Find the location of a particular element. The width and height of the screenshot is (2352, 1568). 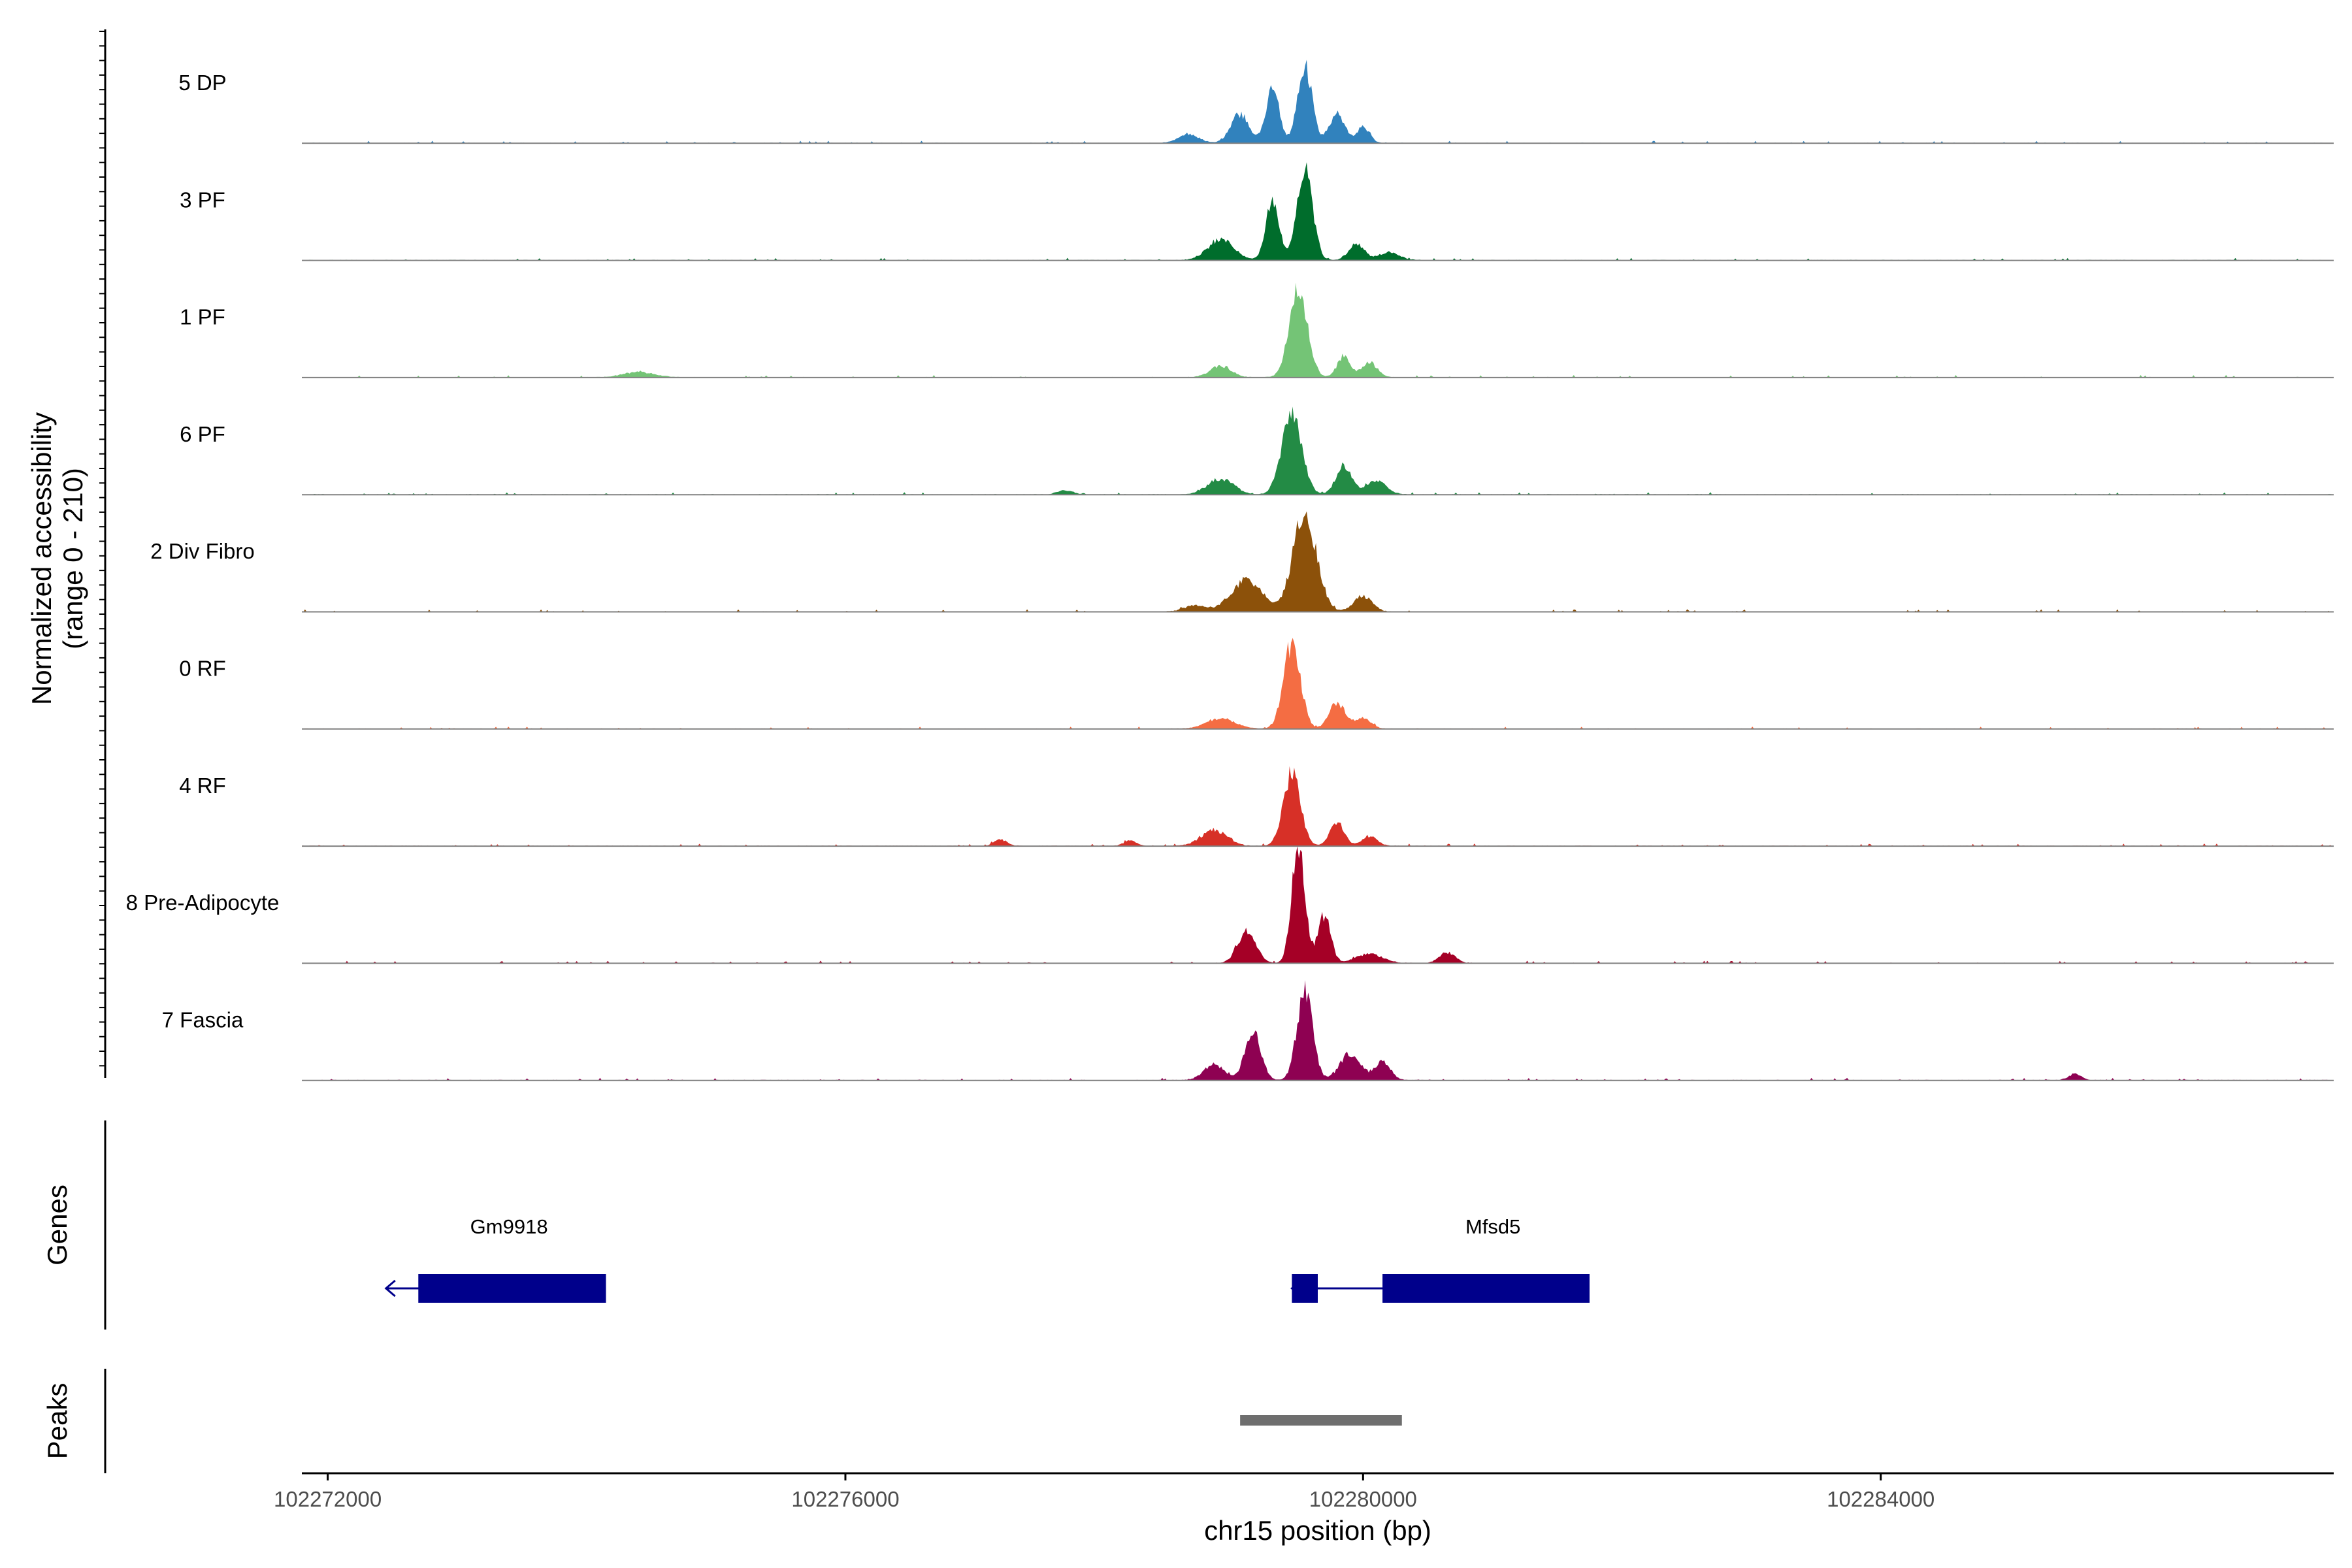

track-2-div-fibro: 2 Div Fibro is located at coordinates (1242, 562).